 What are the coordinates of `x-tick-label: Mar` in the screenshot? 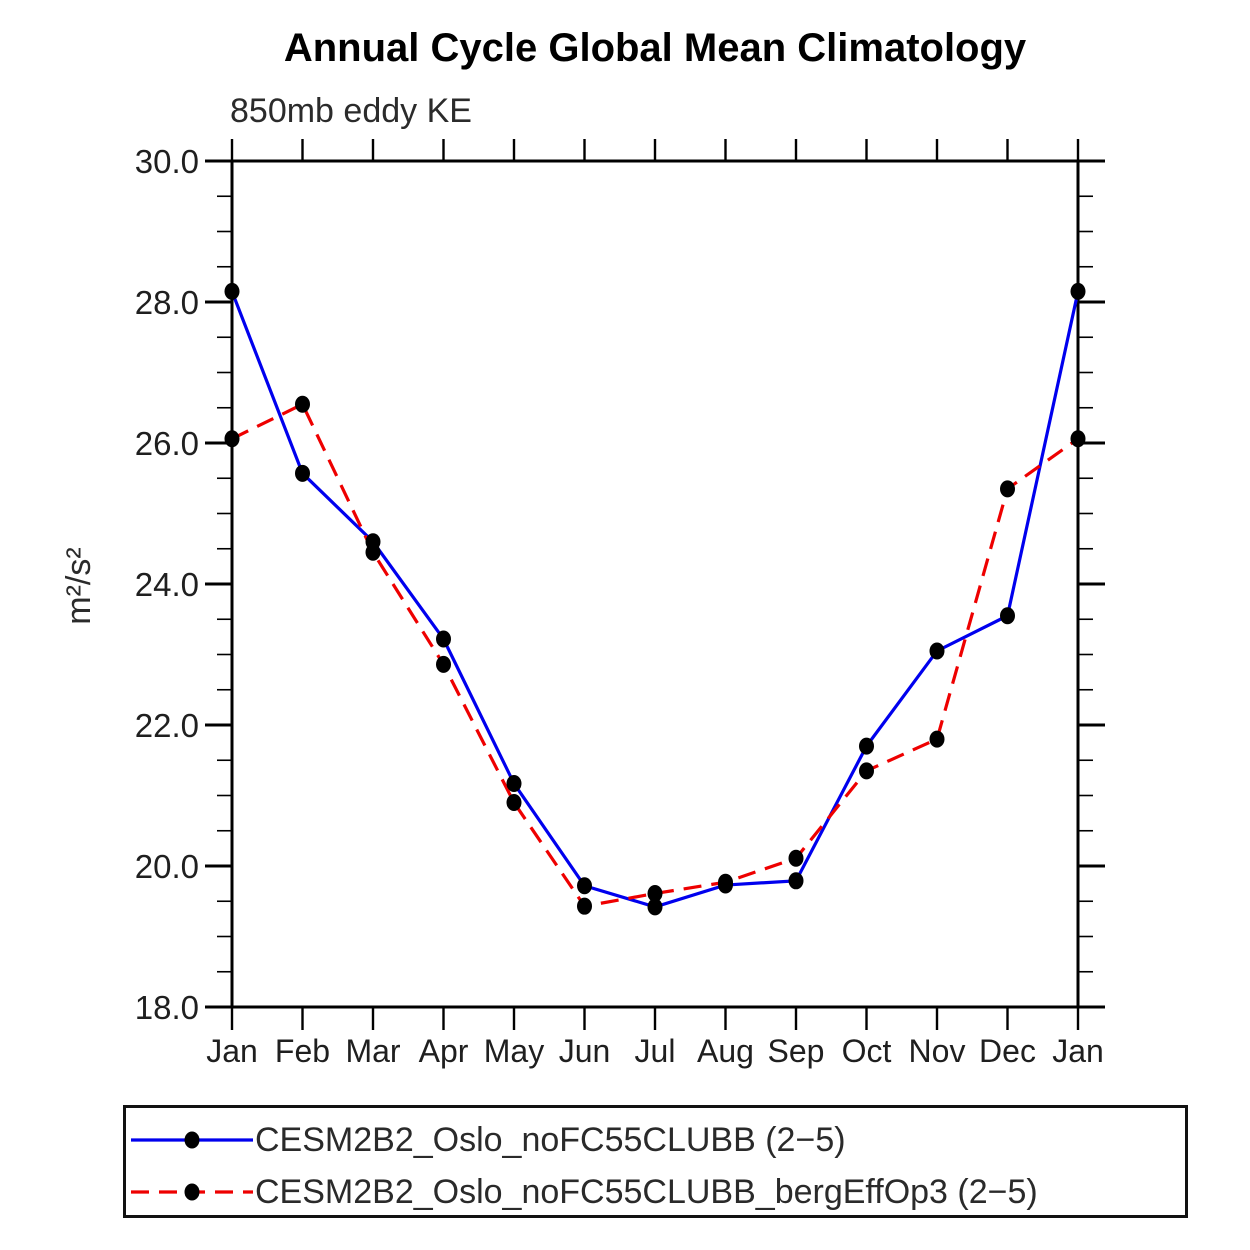 It's located at (372, 1051).